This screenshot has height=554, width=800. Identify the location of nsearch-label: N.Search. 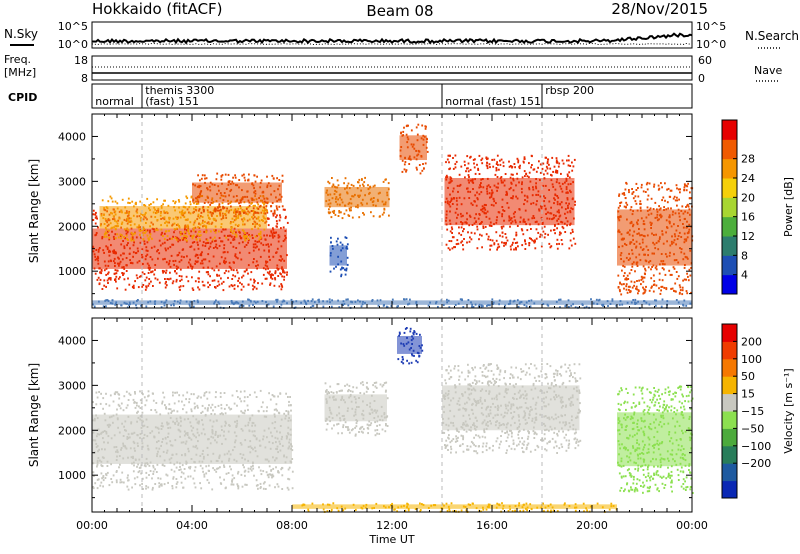
(772, 36).